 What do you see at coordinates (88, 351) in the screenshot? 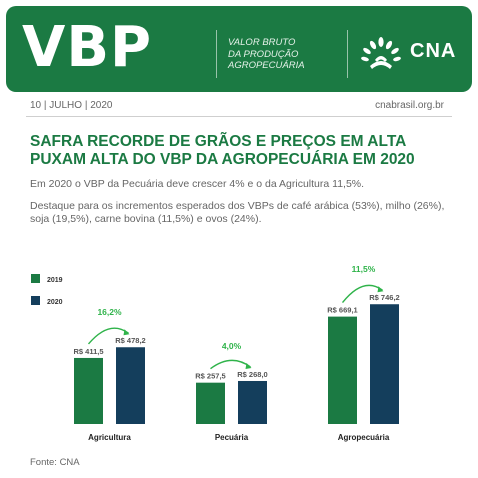
I see `value-label-2019-0: R$ 411,5` at bounding box center [88, 351].